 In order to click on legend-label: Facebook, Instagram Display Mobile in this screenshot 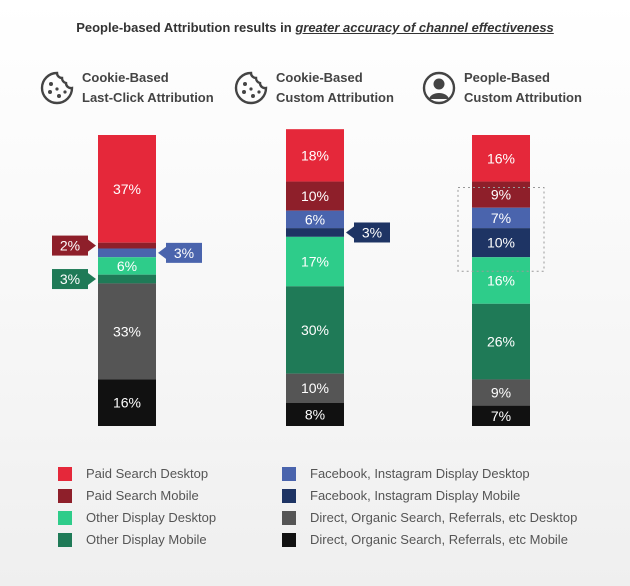, I will do `click(415, 495)`.